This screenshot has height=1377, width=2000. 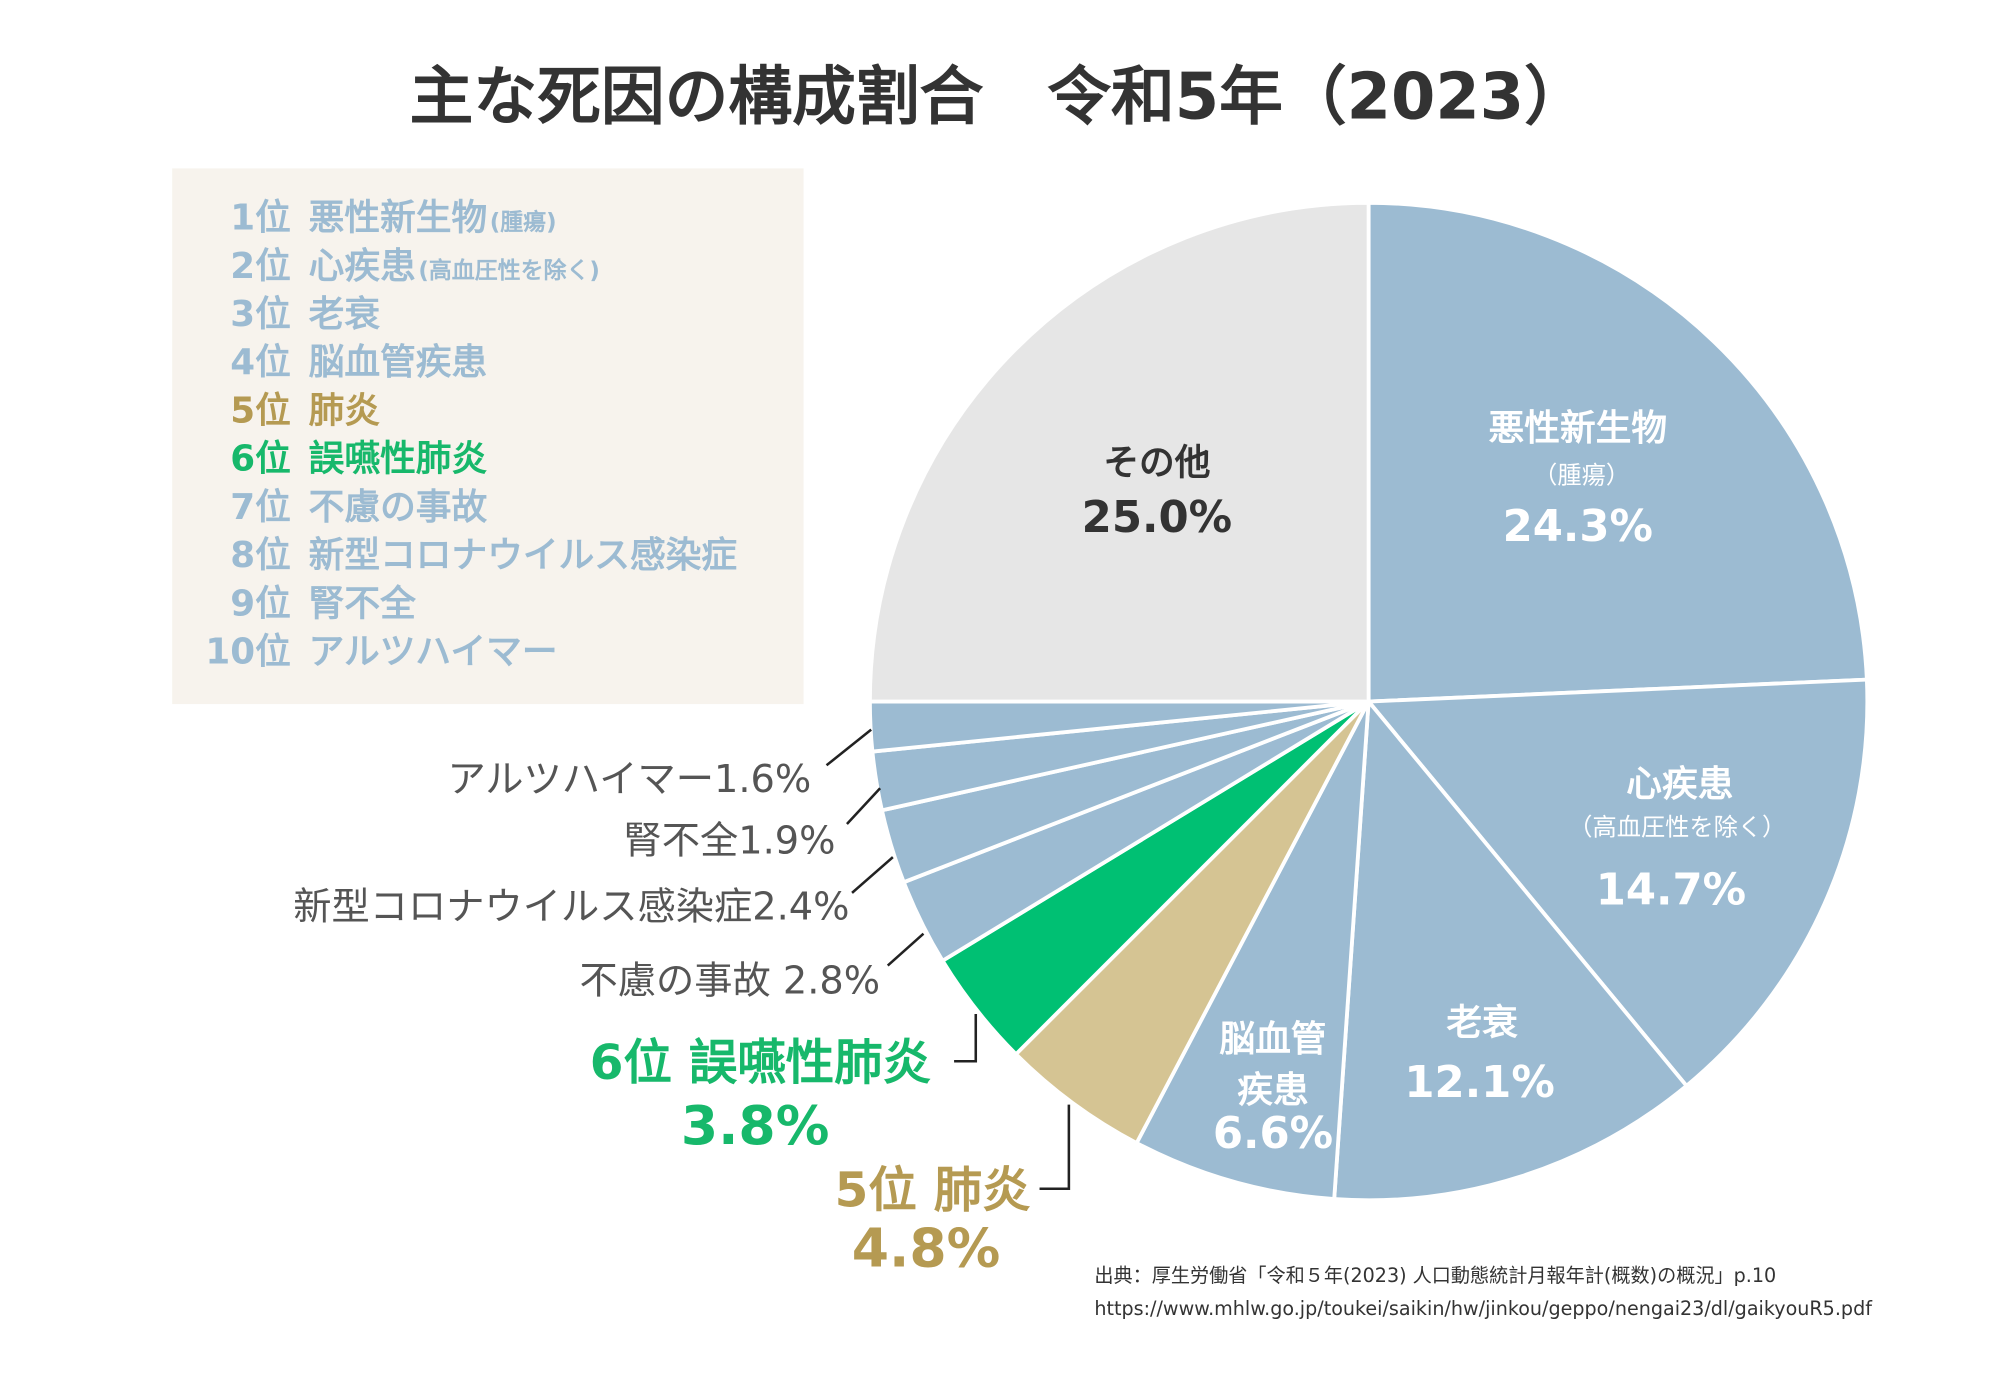 What do you see at coordinates (260, 459) in the screenshot?
I see `legend-rank: 6位` at bounding box center [260, 459].